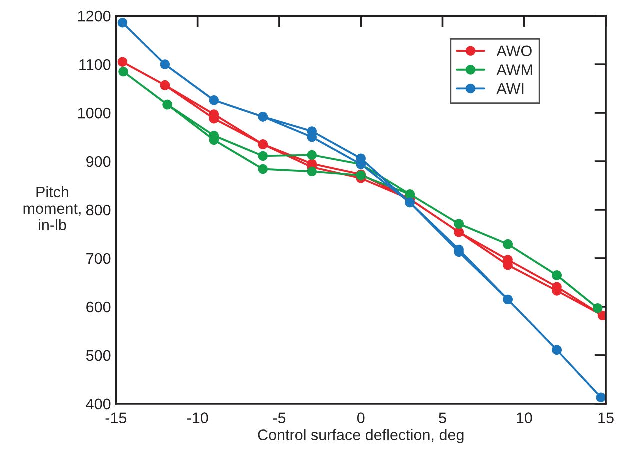 The image size is (628, 459). I want to click on x-tick-label: -5, so click(279, 418).